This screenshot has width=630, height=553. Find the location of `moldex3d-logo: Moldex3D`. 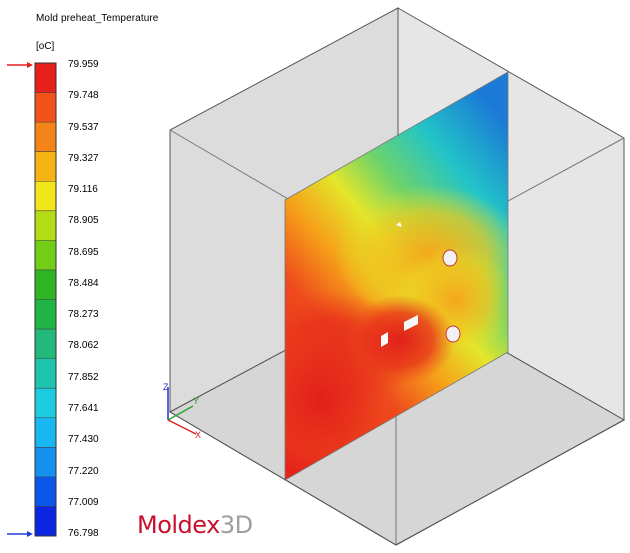

moldex3d-logo: Moldex3D is located at coordinates (195, 525).